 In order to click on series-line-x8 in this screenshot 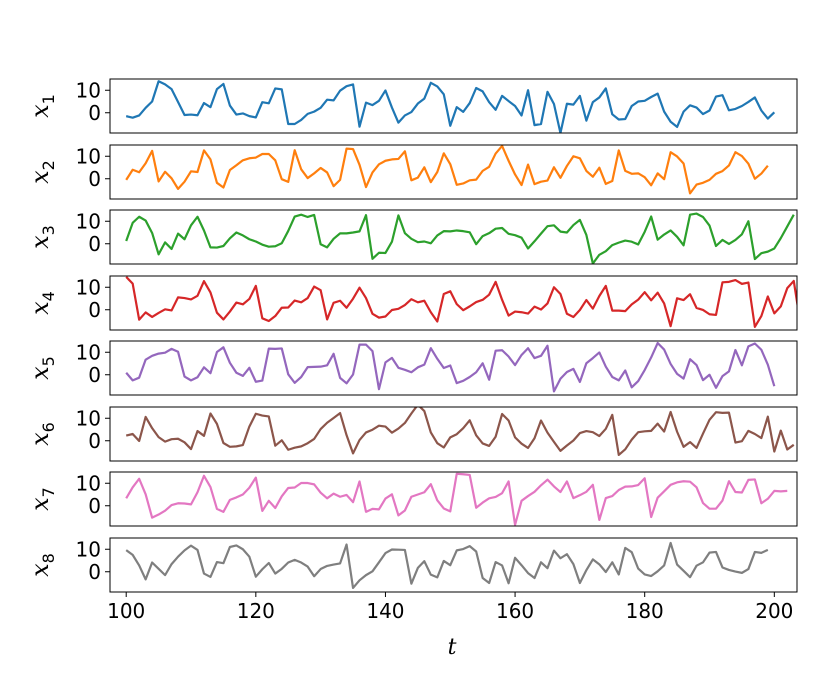, I will do `click(447, 565)`.